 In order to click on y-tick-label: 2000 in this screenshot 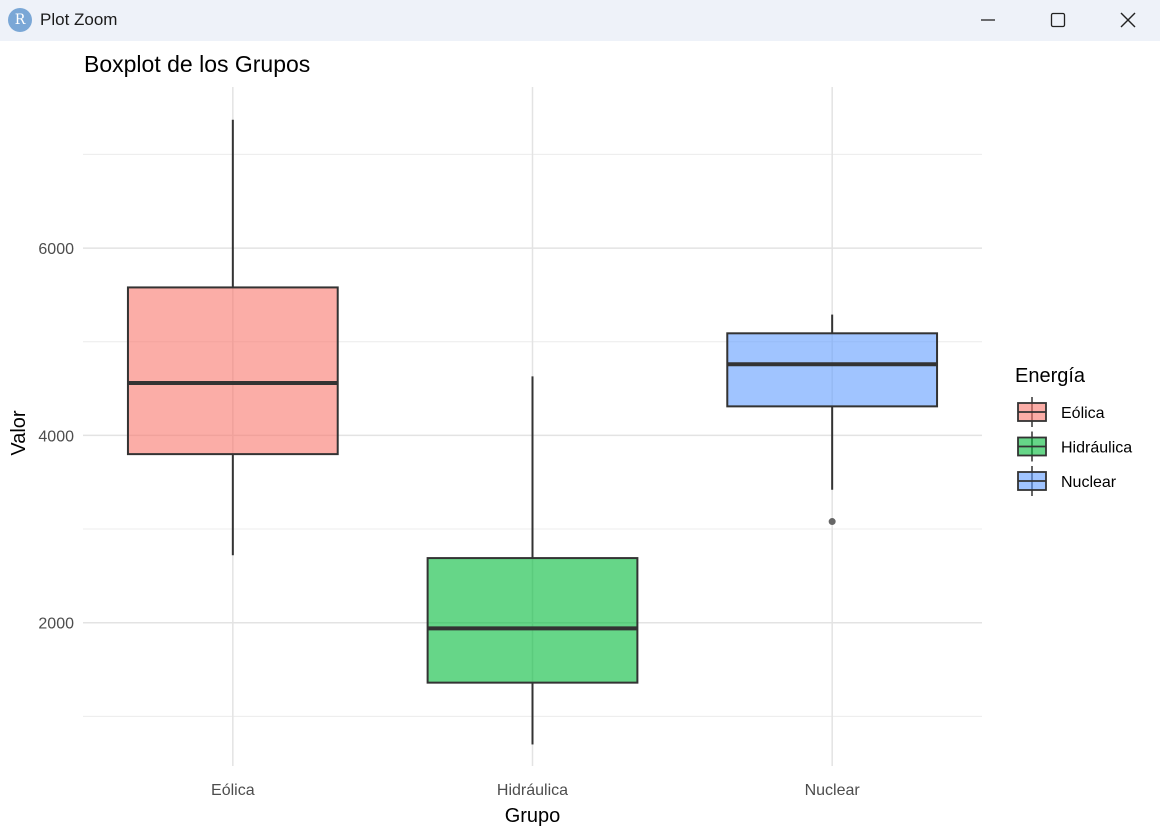, I will do `click(56, 624)`.